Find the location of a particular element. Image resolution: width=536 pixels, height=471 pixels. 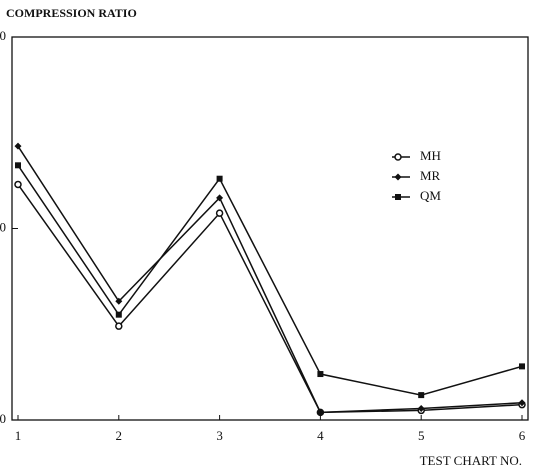

legend-label: MR is located at coordinates (430, 175).